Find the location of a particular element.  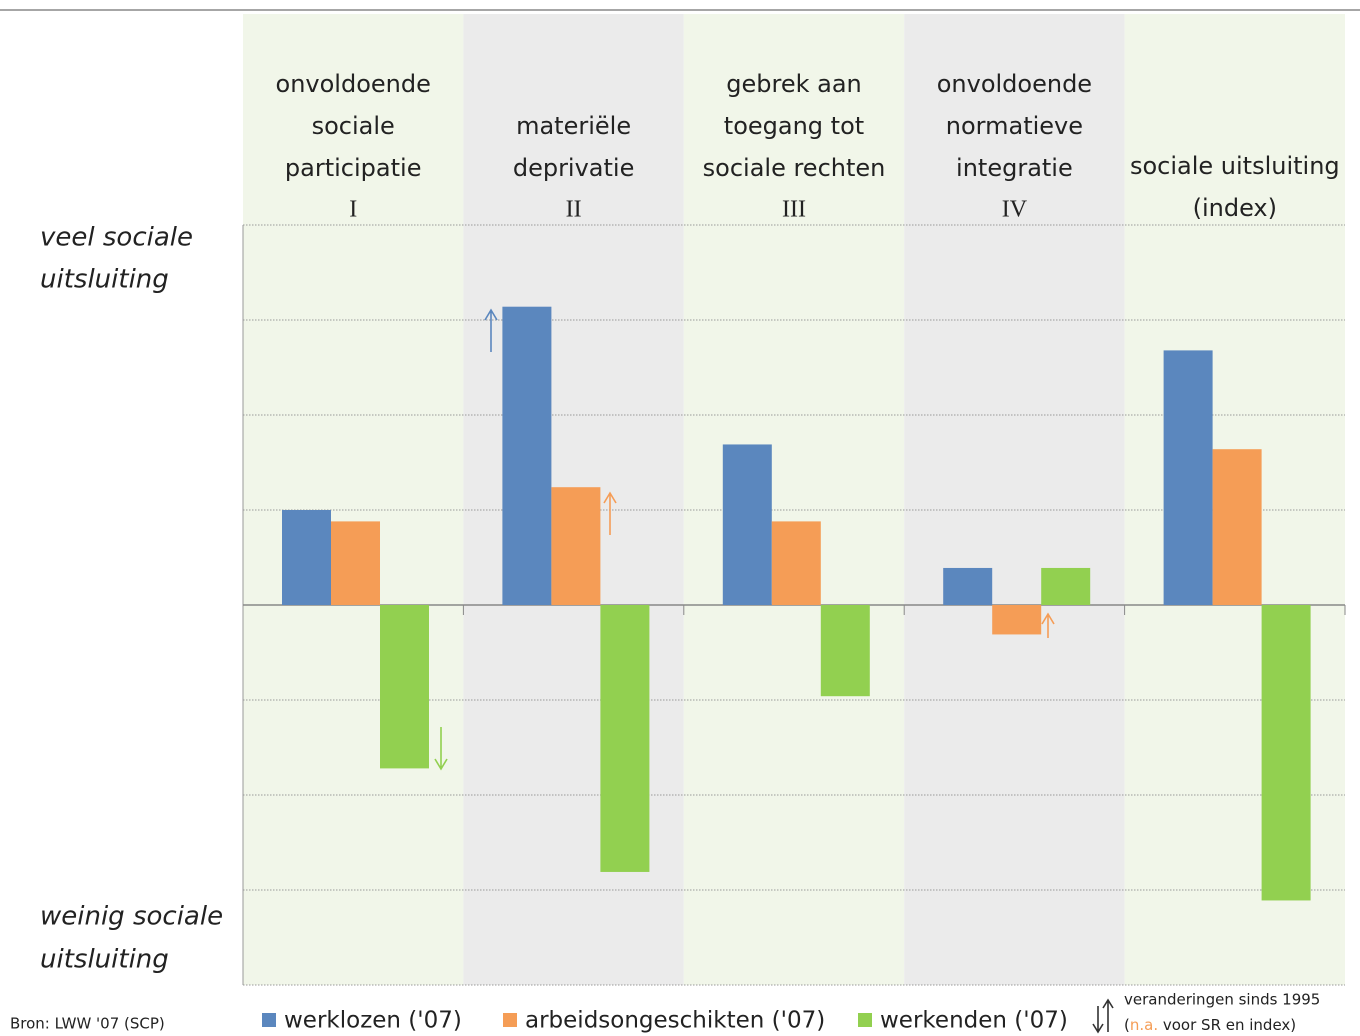

category-label: sociale is located at coordinates (353, 126).